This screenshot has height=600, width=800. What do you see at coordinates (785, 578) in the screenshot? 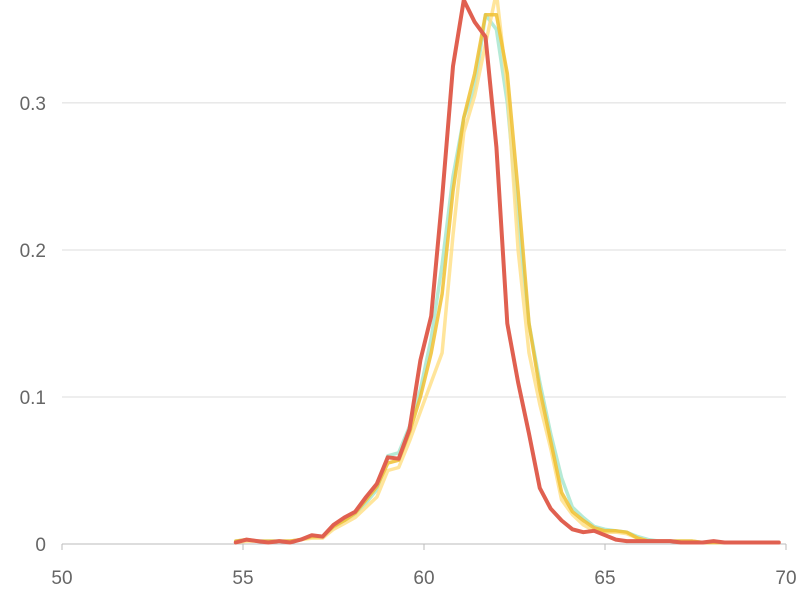
I see `x-tick-label-4: 70` at bounding box center [785, 578].